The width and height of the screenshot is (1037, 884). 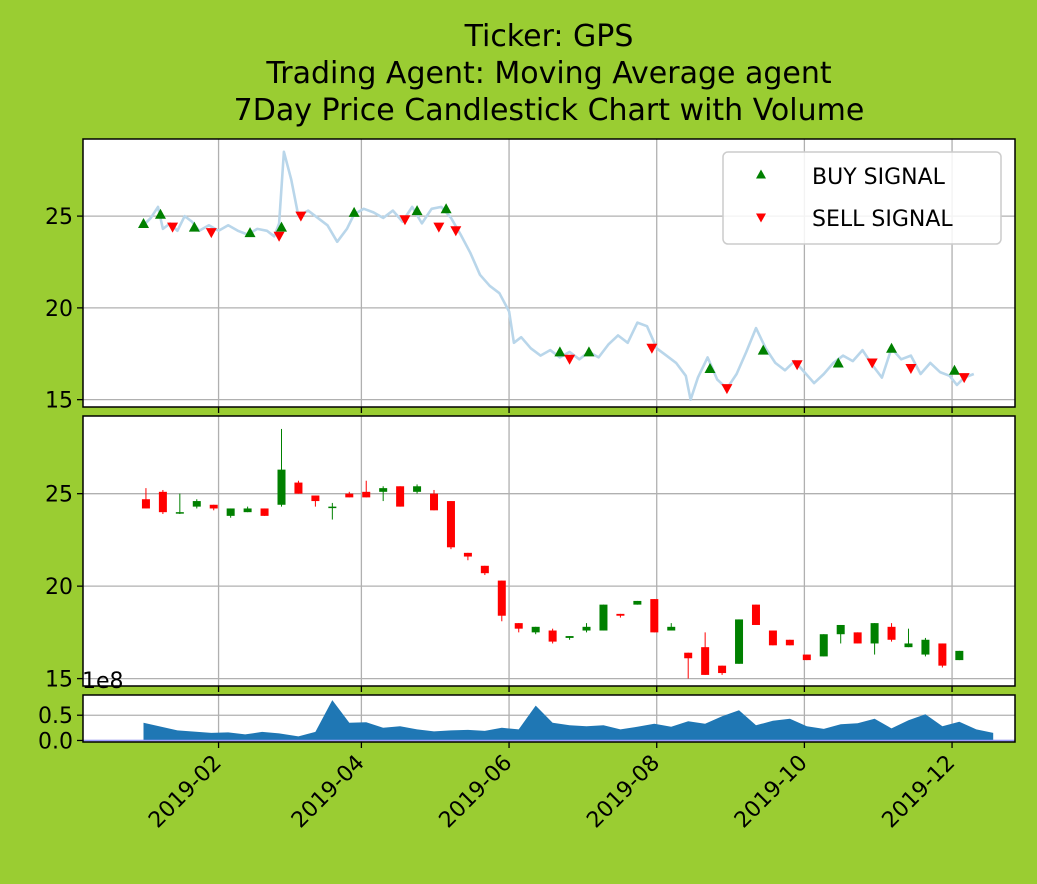 I want to click on volume-ytick-label-1: 0.5, so click(x=55, y=716).